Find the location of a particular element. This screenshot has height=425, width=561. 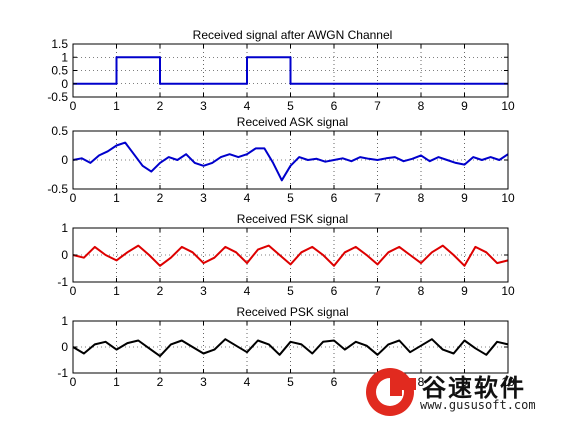

watermark-url: www.gususoft.com is located at coordinates (478, 405).